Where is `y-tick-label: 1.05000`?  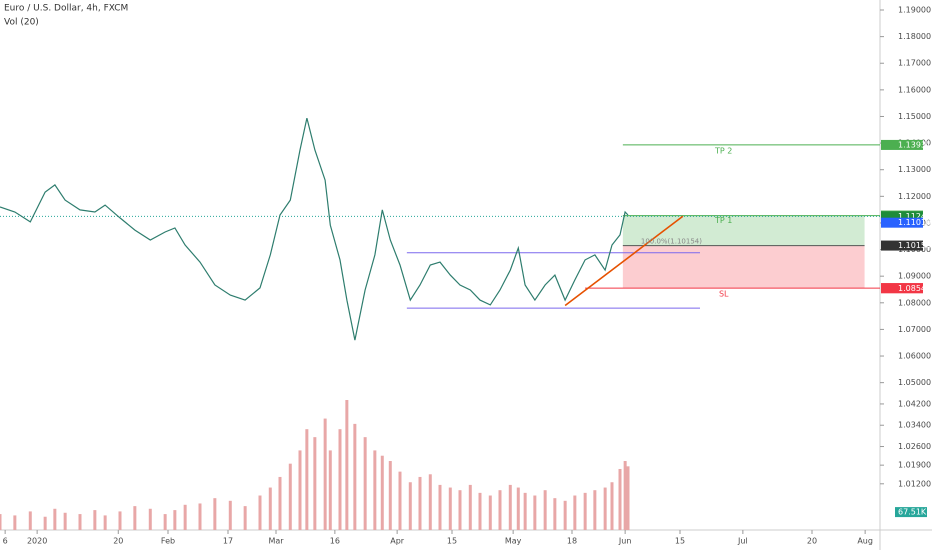 y-tick-label: 1.05000 is located at coordinates (914, 382).